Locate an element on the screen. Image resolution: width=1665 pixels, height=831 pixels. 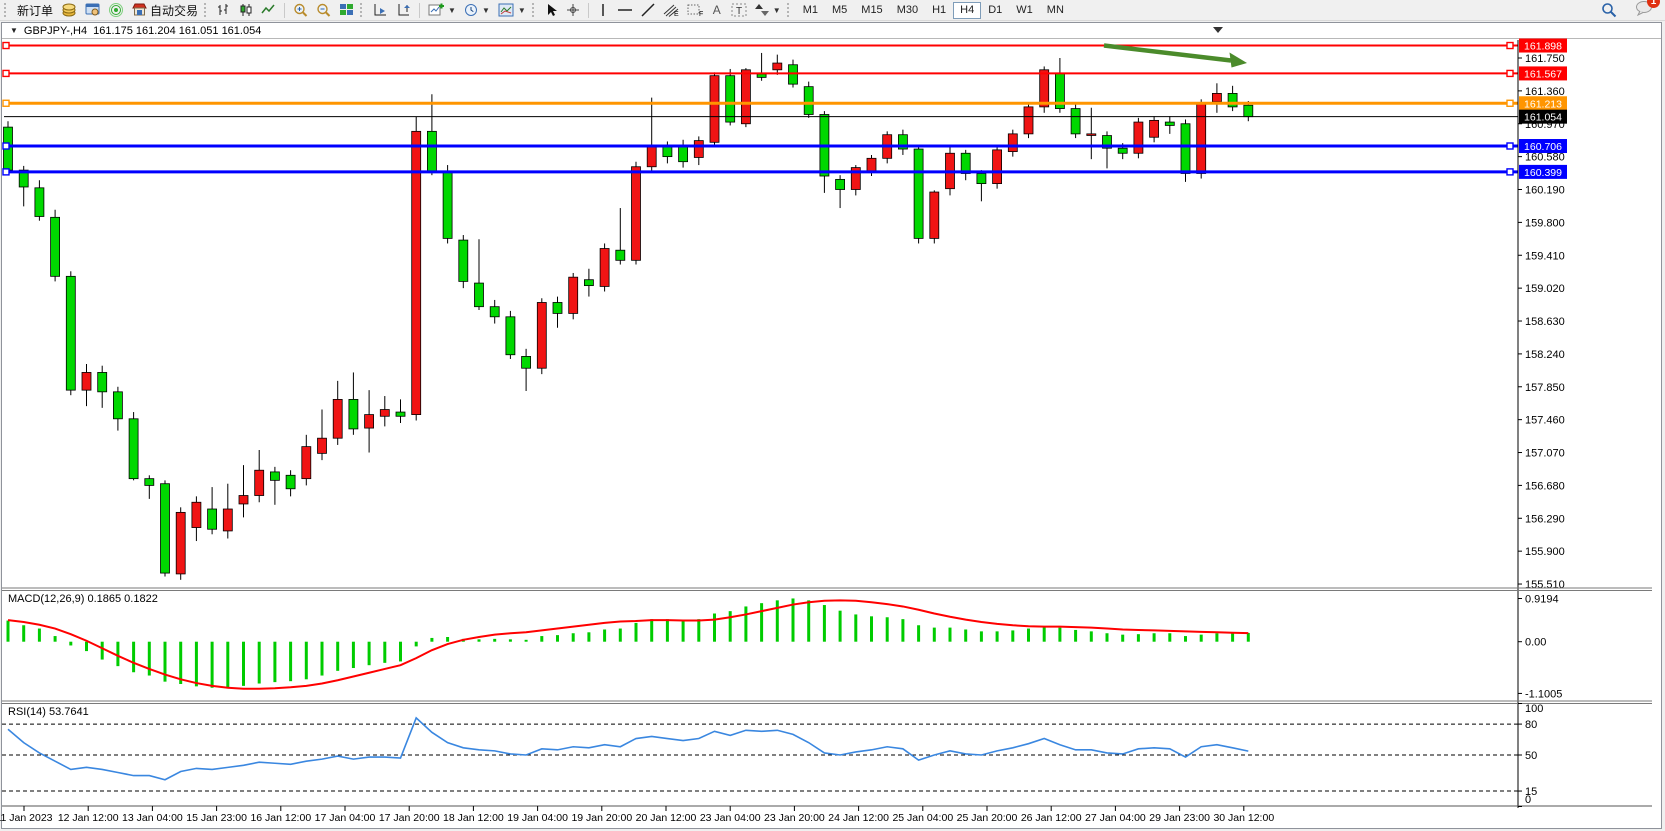
tile-windows-icon is located at coordinates (346, 10).